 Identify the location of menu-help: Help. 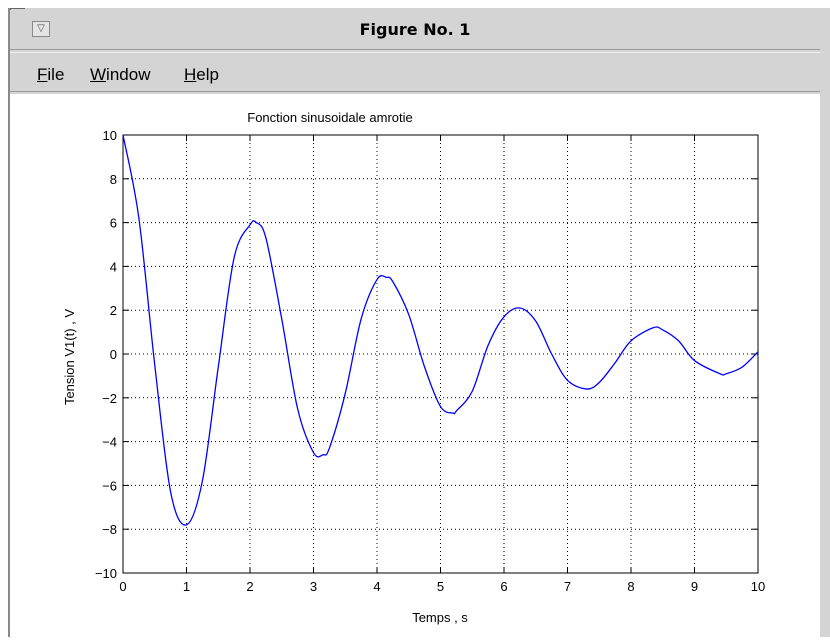
(201, 75).